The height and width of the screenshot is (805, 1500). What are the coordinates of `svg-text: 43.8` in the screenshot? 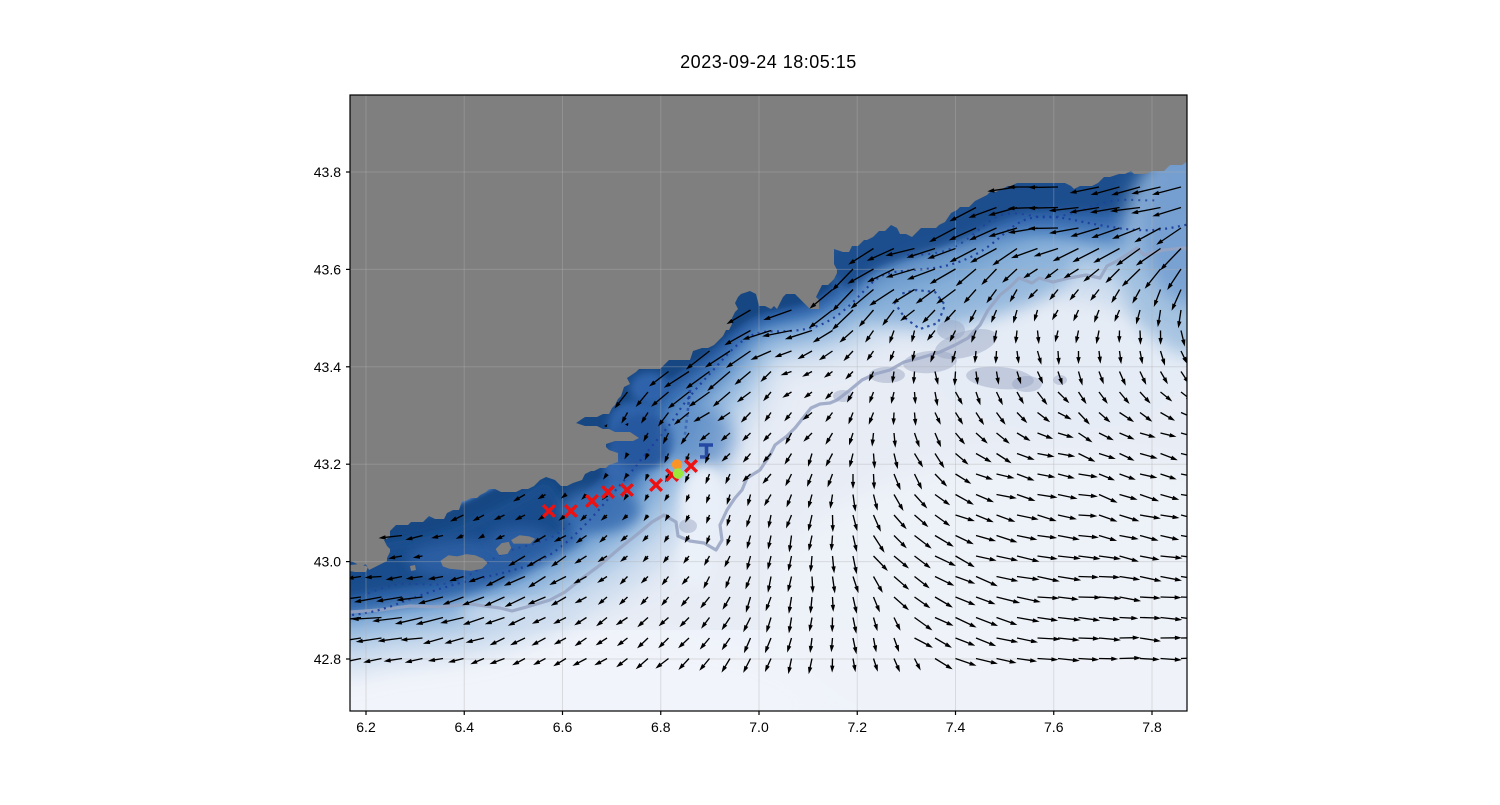 It's located at (327, 172).